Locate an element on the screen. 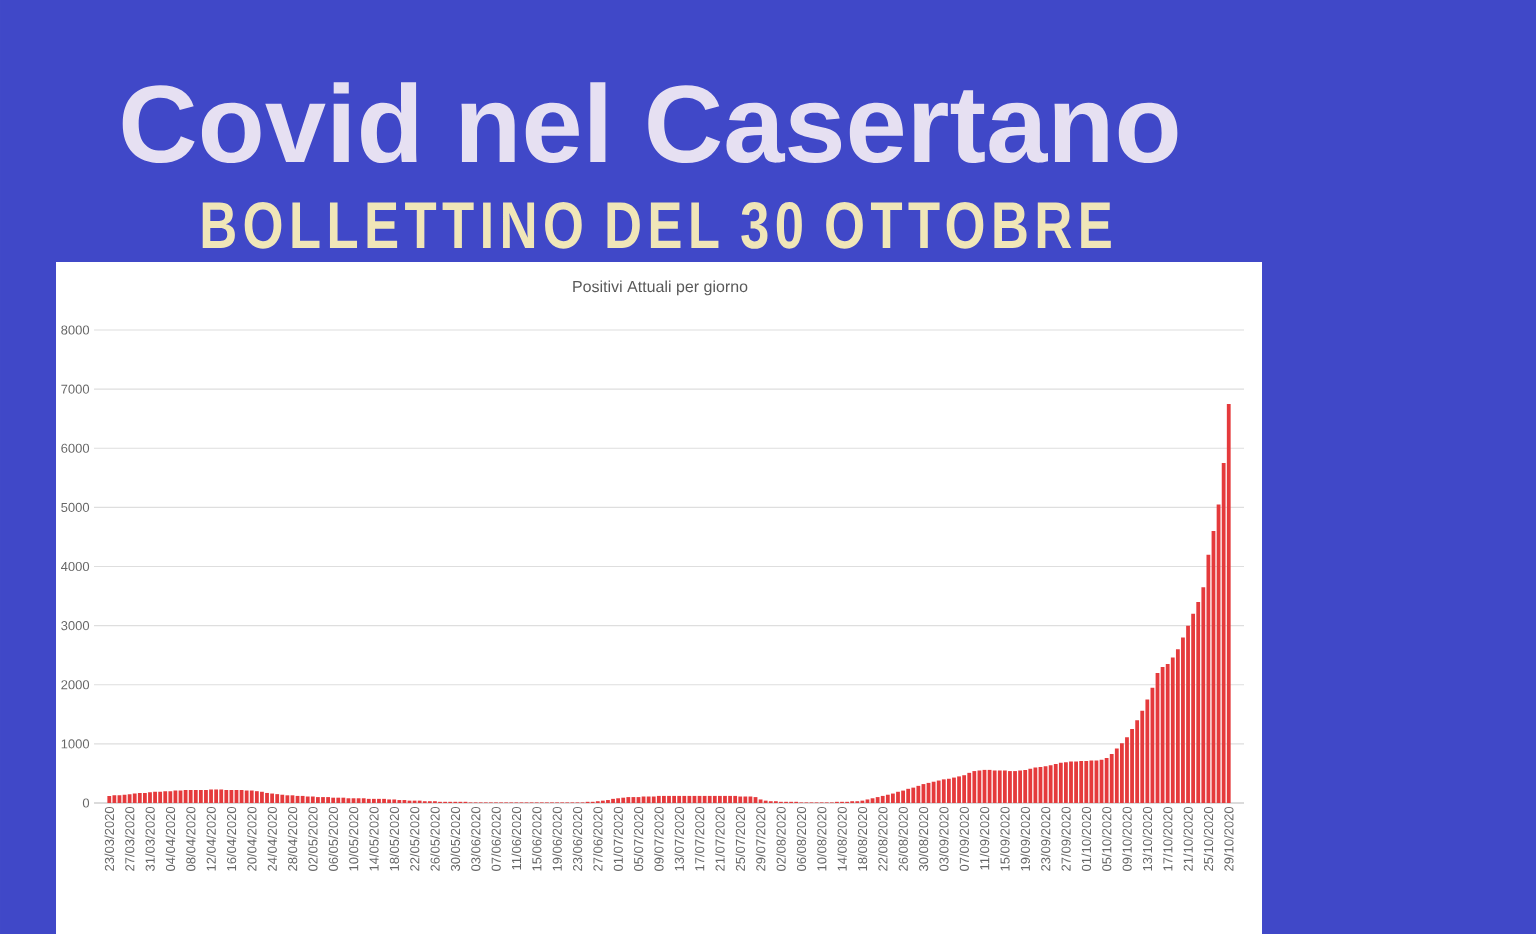 The height and width of the screenshot is (934, 1536). text: Positivi Attuali per giorno is located at coordinates (660, 288).